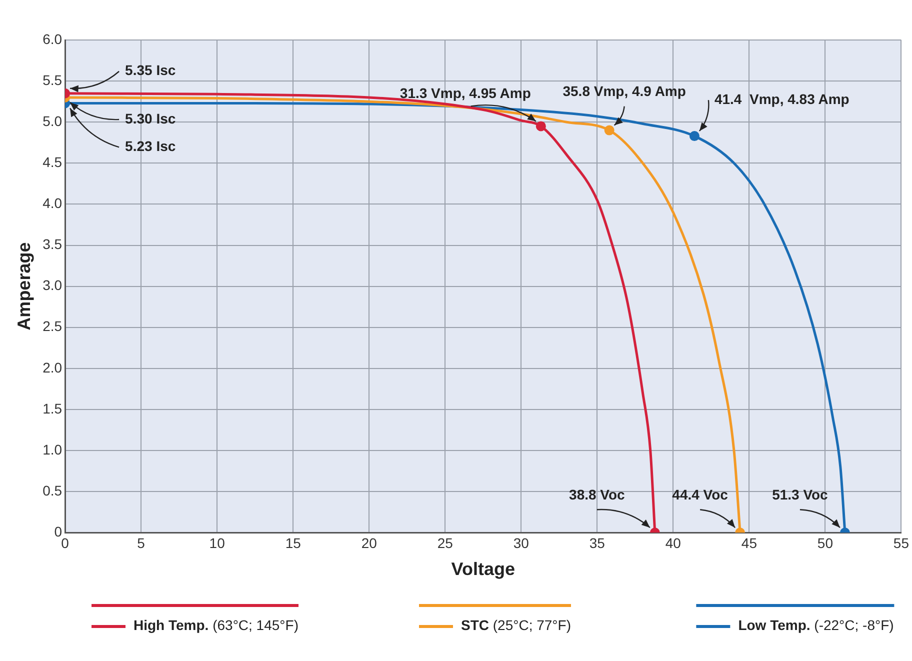  What do you see at coordinates (150, 146) in the screenshot?
I see `annotation: 5.23 Isc` at bounding box center [150, 146].